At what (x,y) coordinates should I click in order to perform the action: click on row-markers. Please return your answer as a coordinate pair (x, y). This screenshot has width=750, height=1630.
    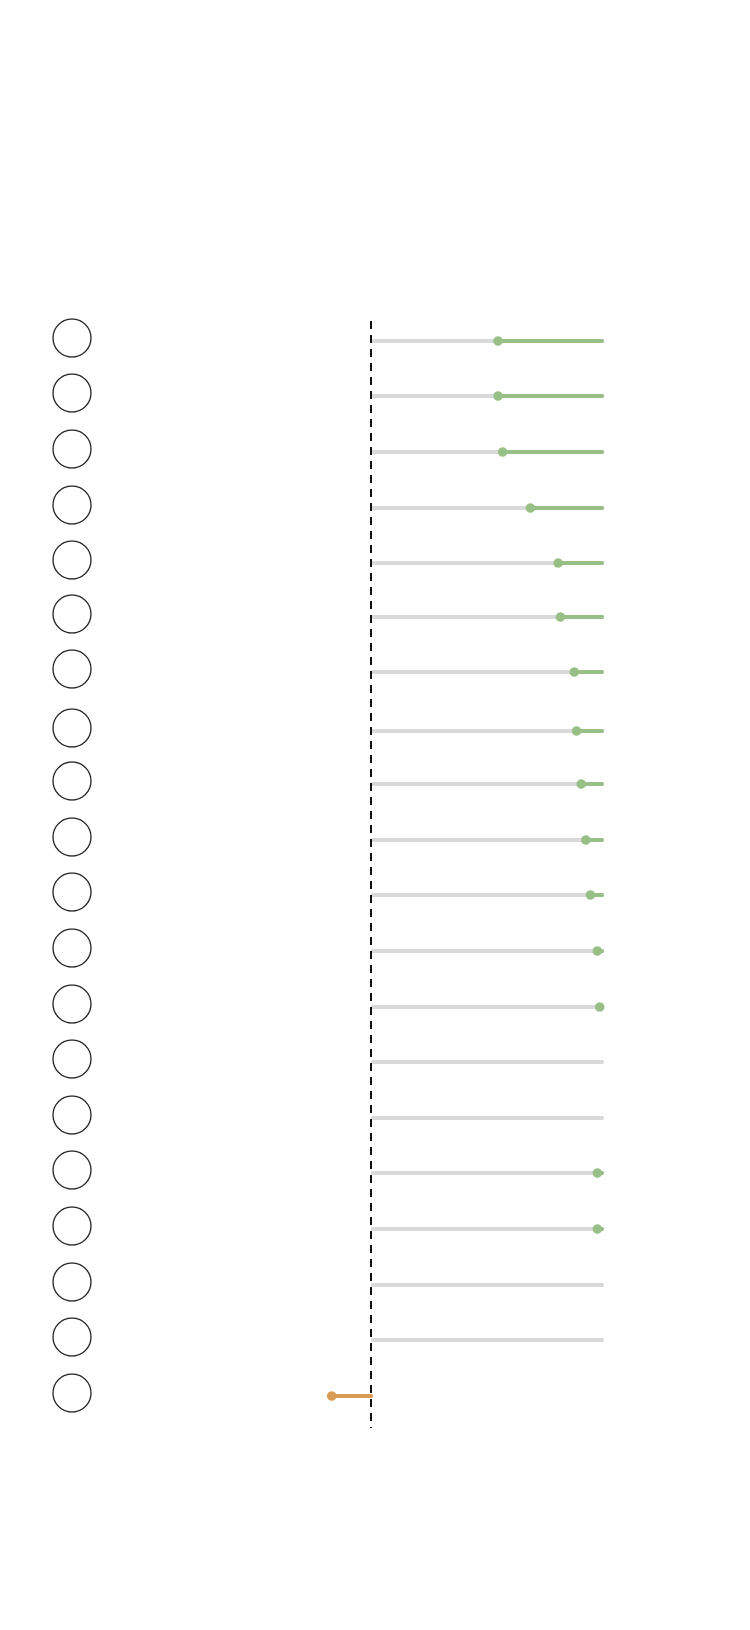
    Looking at the image, I should click on (72, 865).